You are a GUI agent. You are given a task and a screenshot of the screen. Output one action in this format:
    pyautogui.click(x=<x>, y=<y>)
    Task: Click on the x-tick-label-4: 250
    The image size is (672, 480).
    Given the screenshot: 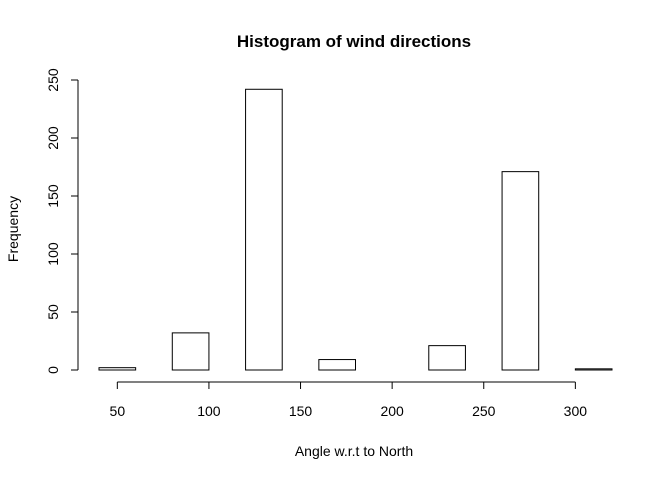 What is the action you would take?
    pyautogui.click(x=484, y=411)
    